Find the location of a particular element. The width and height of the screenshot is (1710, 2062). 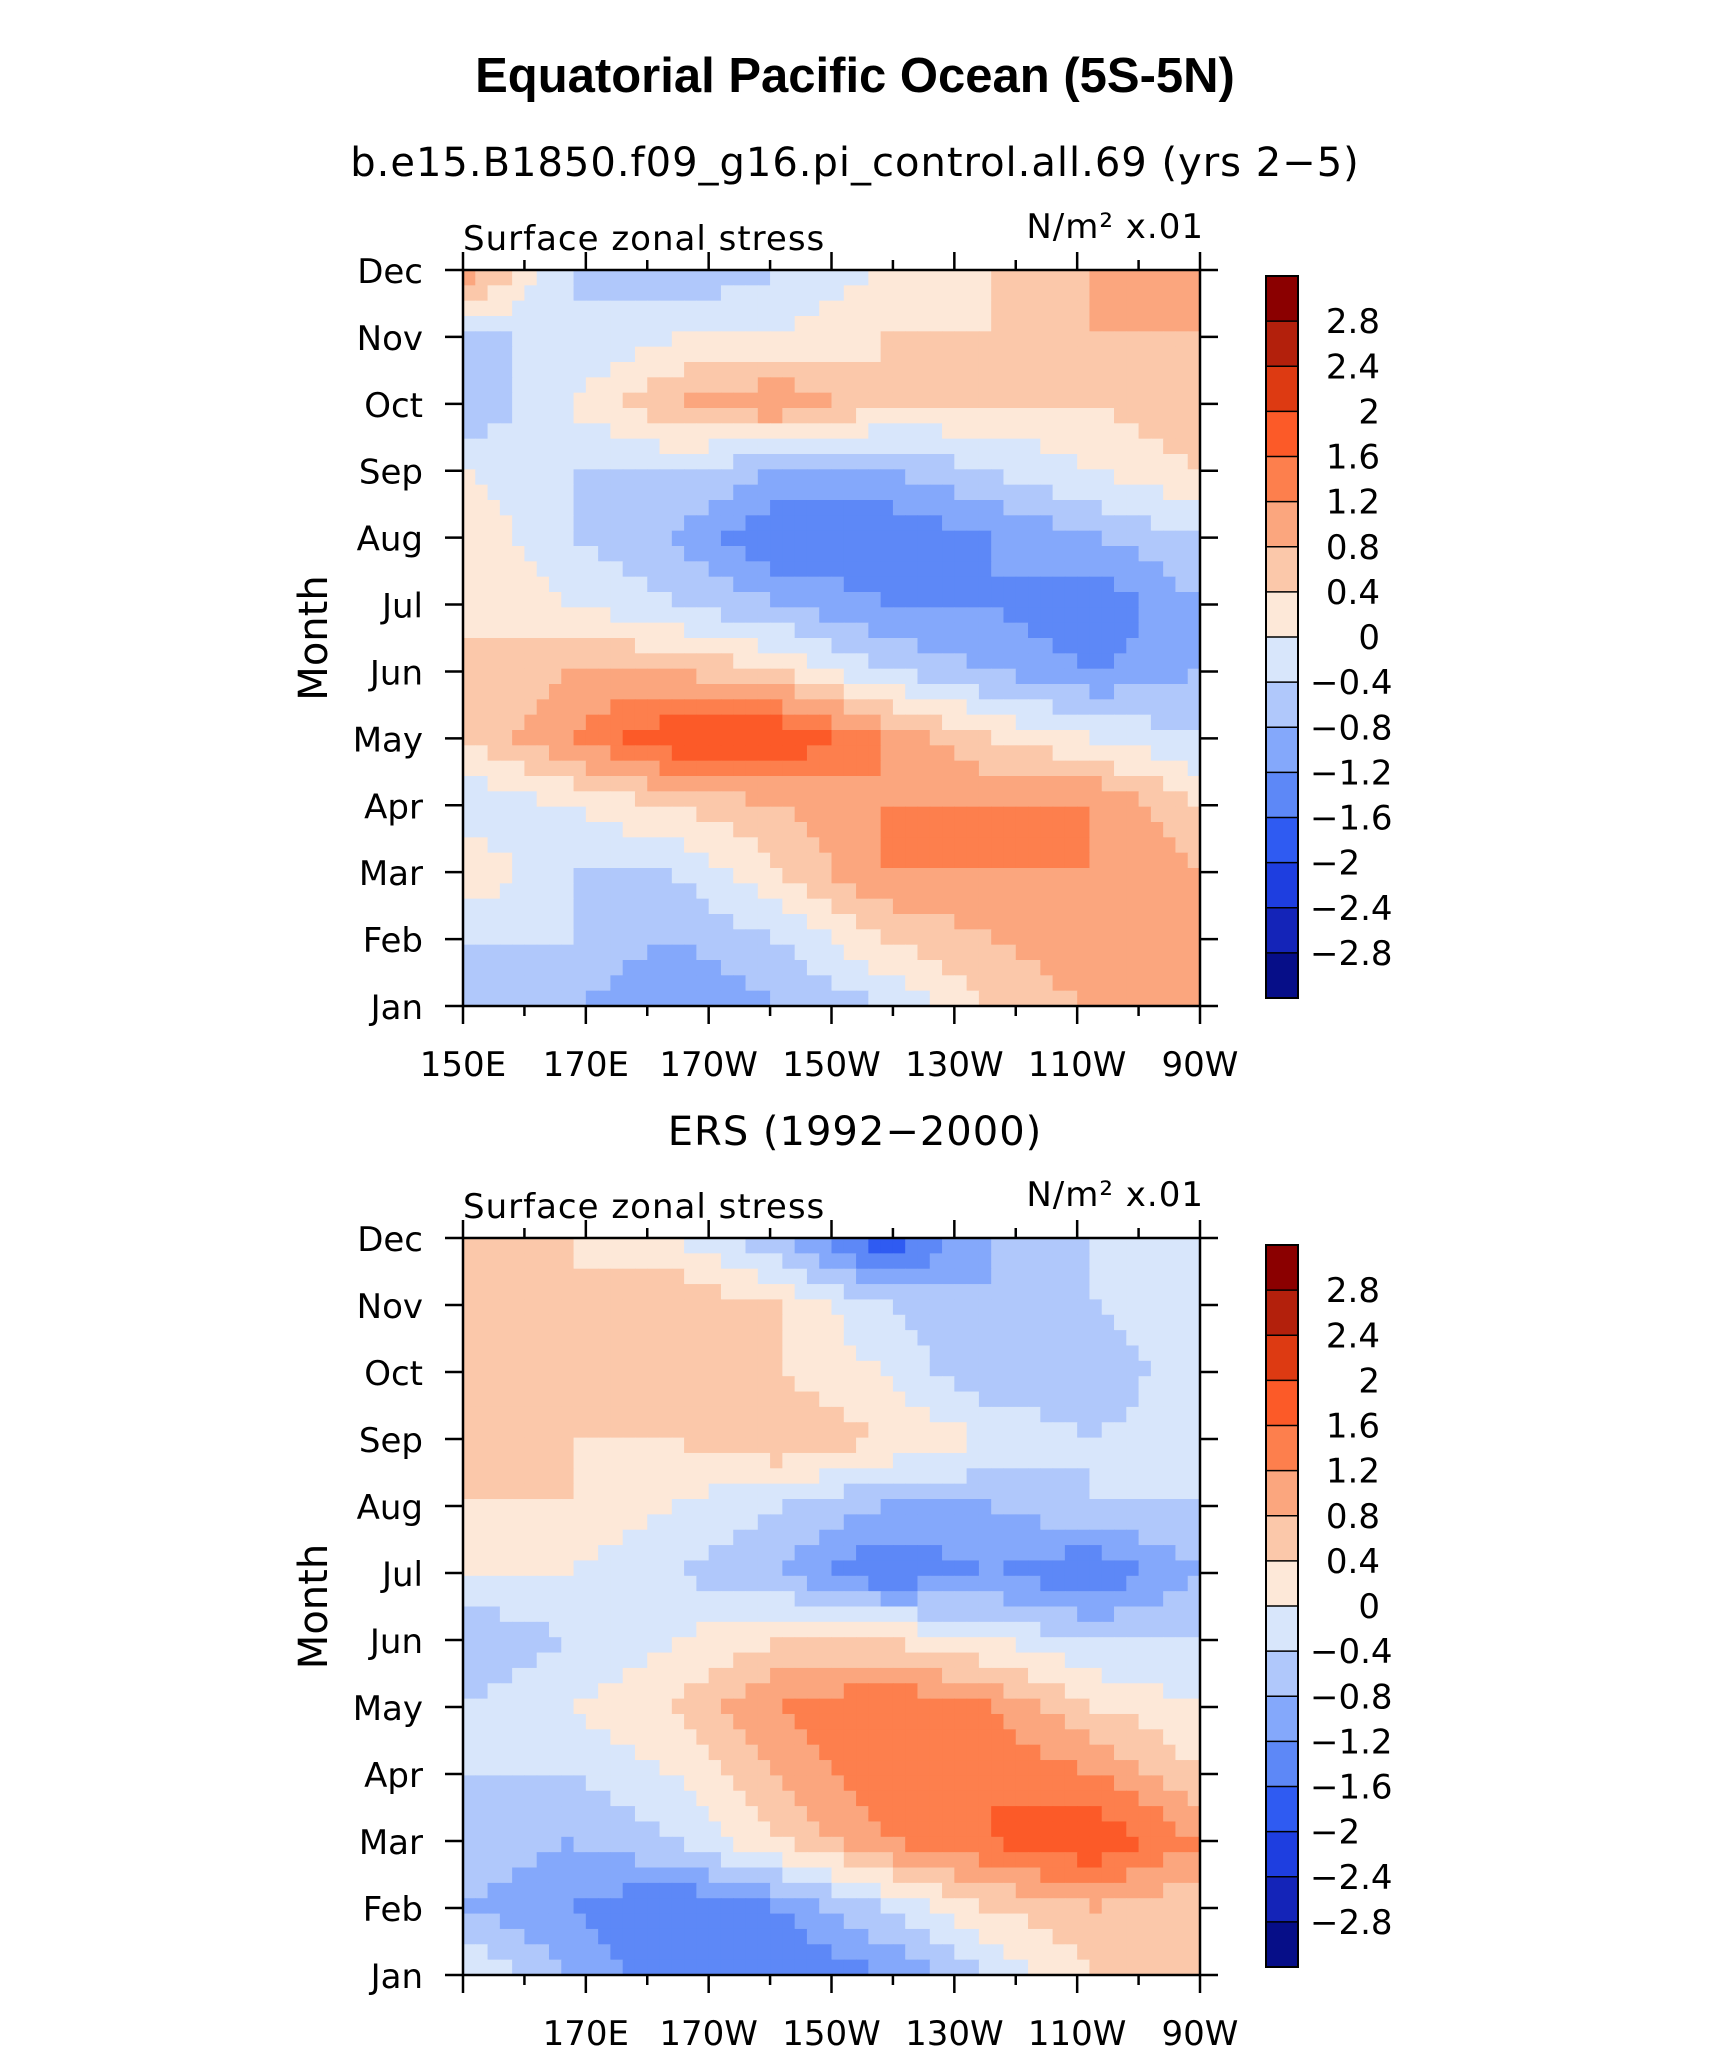

colorbar-label: 2 is located at coordinates (1369, 412).